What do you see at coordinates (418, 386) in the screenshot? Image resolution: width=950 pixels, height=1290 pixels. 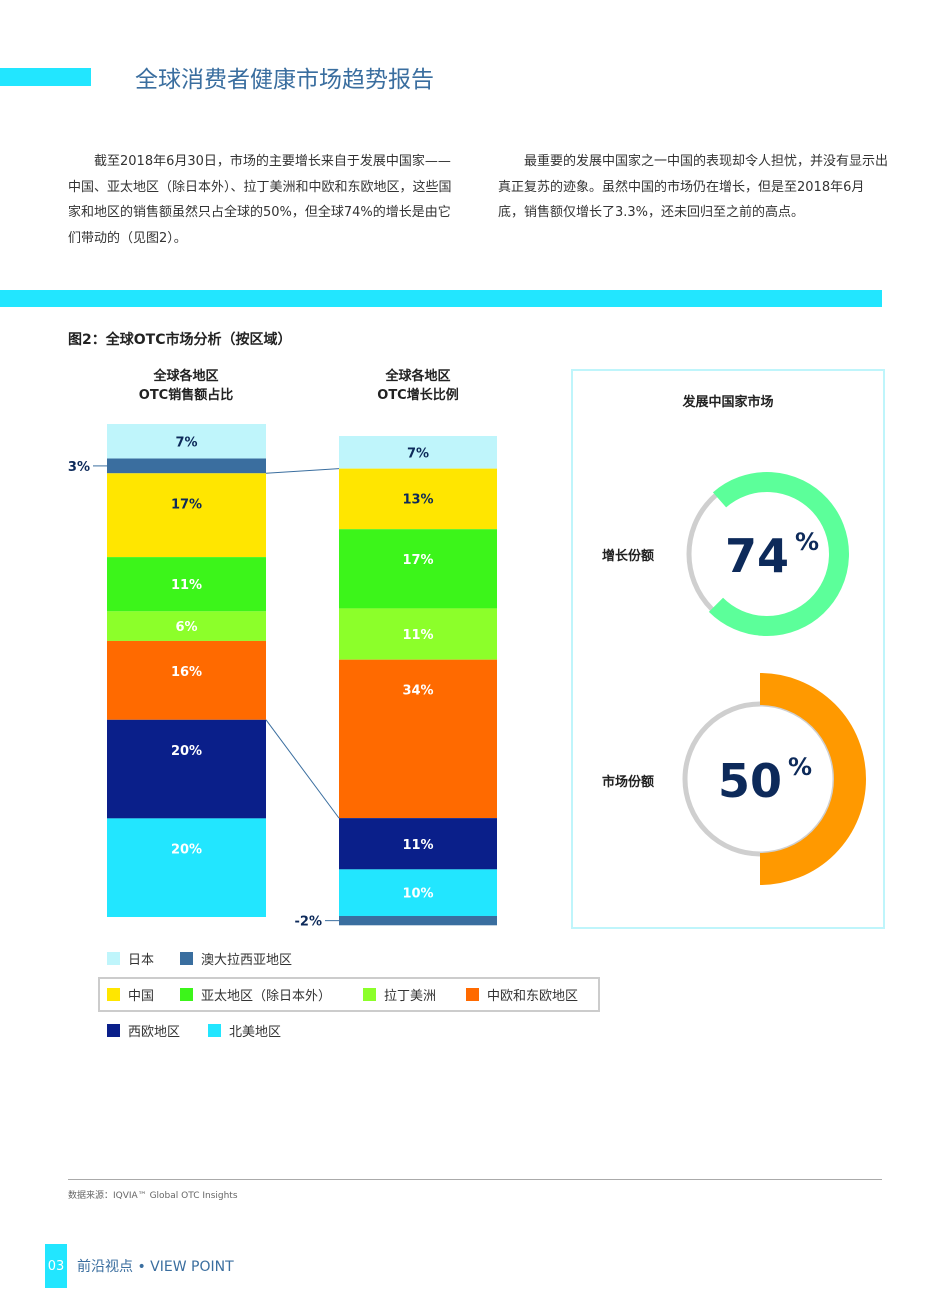 I see `right-chart-title: 全球各地区 OTC增长比例` at bounding box center [418, 386].